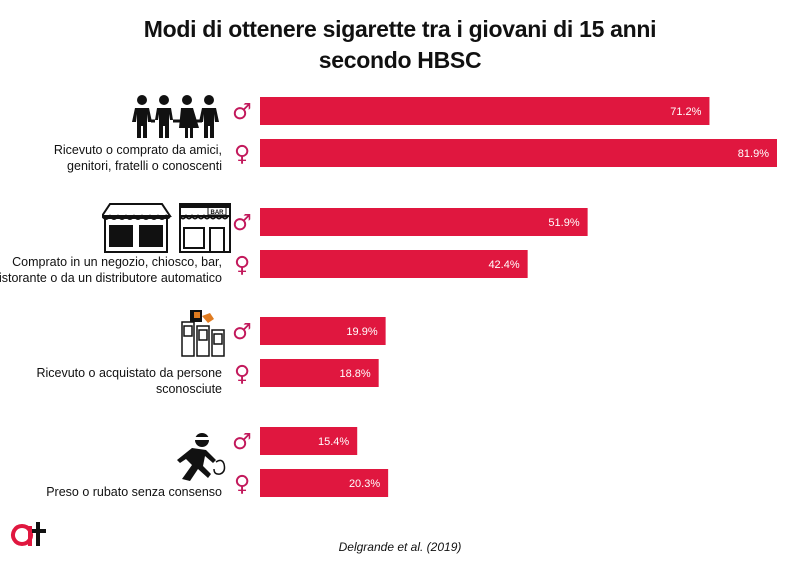 The image size is (800, 565). I want to click on category-label-line: sconosciute, so click(188, 389).